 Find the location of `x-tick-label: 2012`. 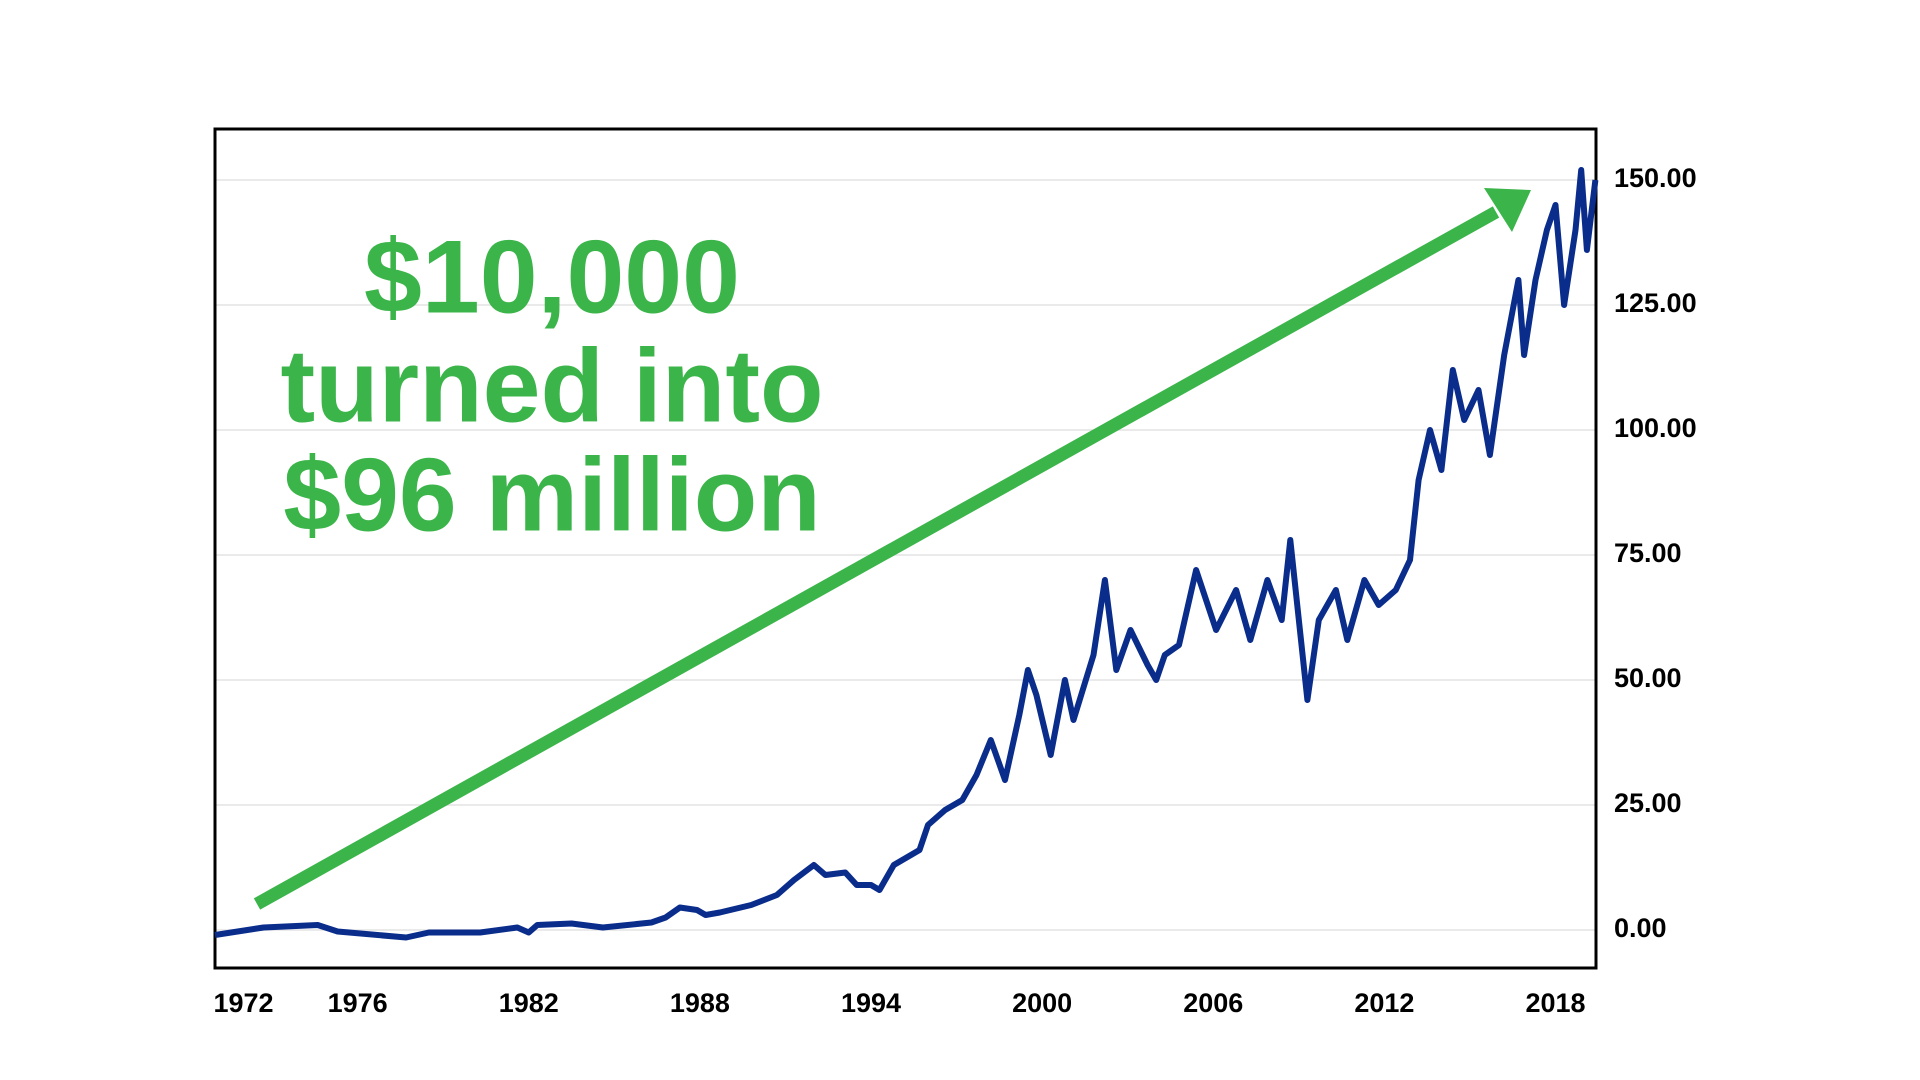

x-tick-label: 2012 is located at coordinates (1384, 1003).